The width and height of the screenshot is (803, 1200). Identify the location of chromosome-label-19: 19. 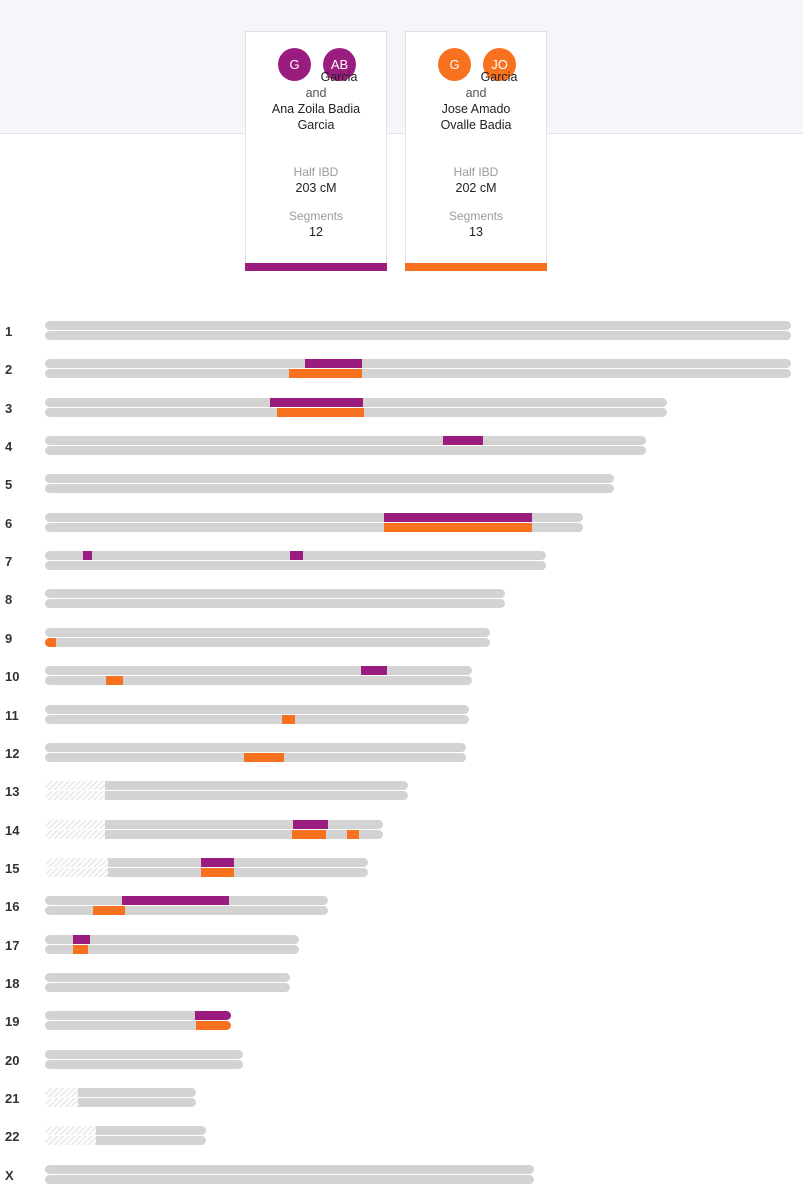
(12, 1021).